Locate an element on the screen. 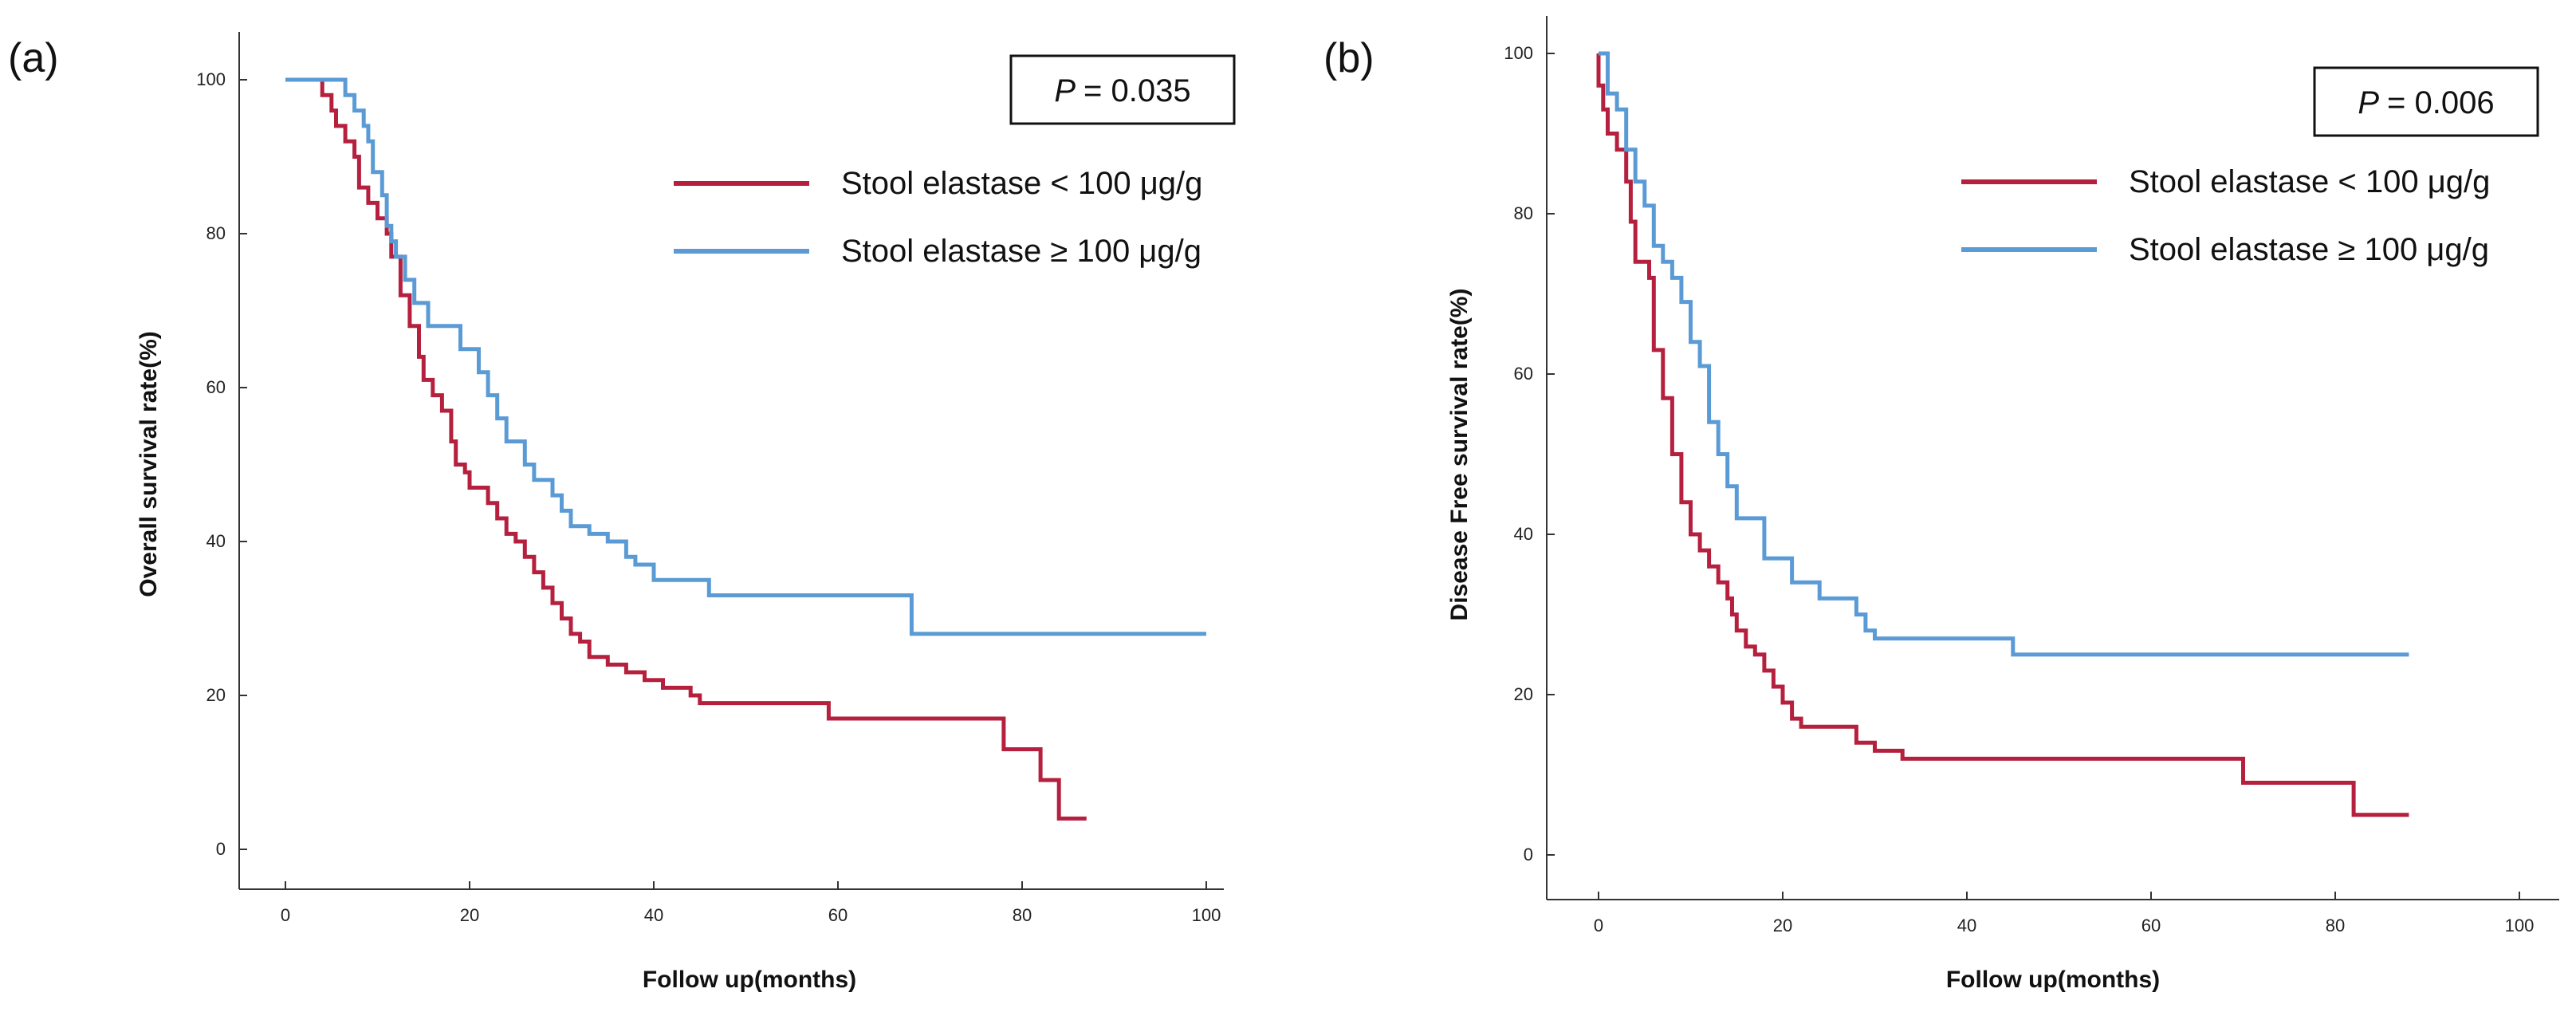 This screenshot has width=2576, height=1020. panel-b-y-axis-title: Disease Free survival rate(%) is located at coordinates (1459, 455).